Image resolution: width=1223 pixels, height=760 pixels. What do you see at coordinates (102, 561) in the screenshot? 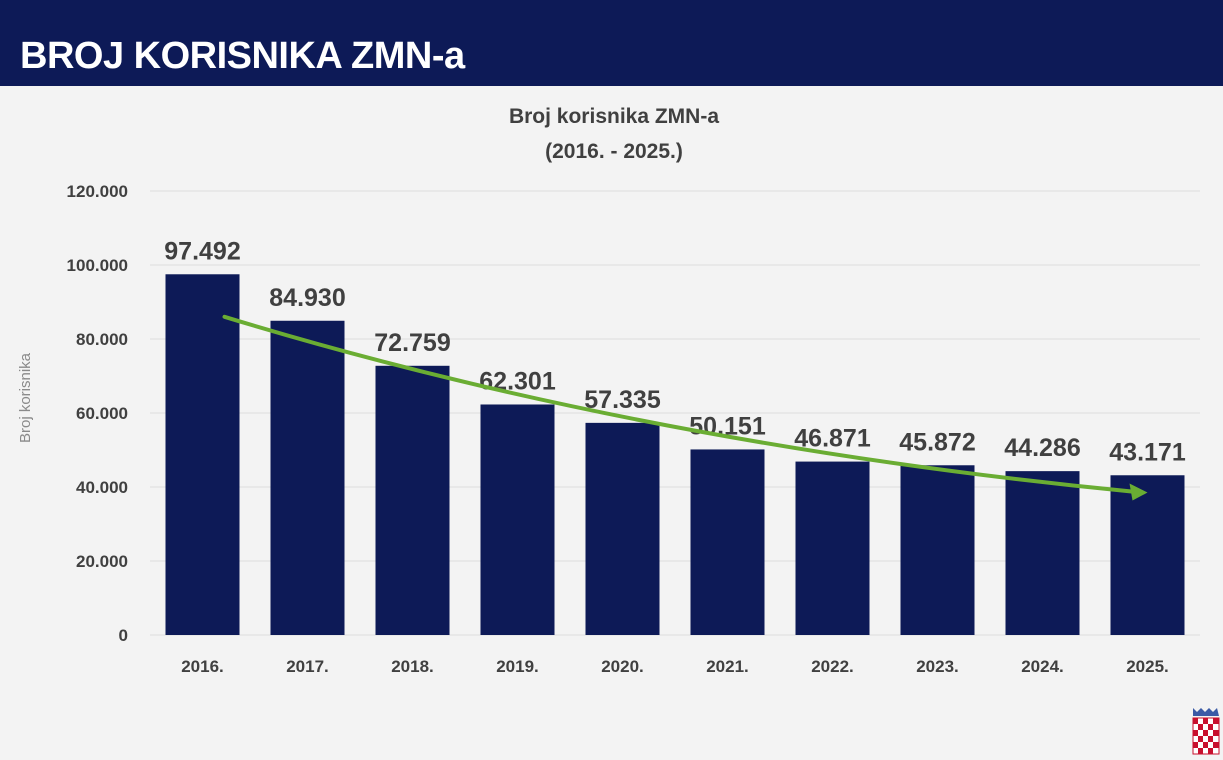
I see `y-tick-label: 20.000` at bounding box center [102, 561].